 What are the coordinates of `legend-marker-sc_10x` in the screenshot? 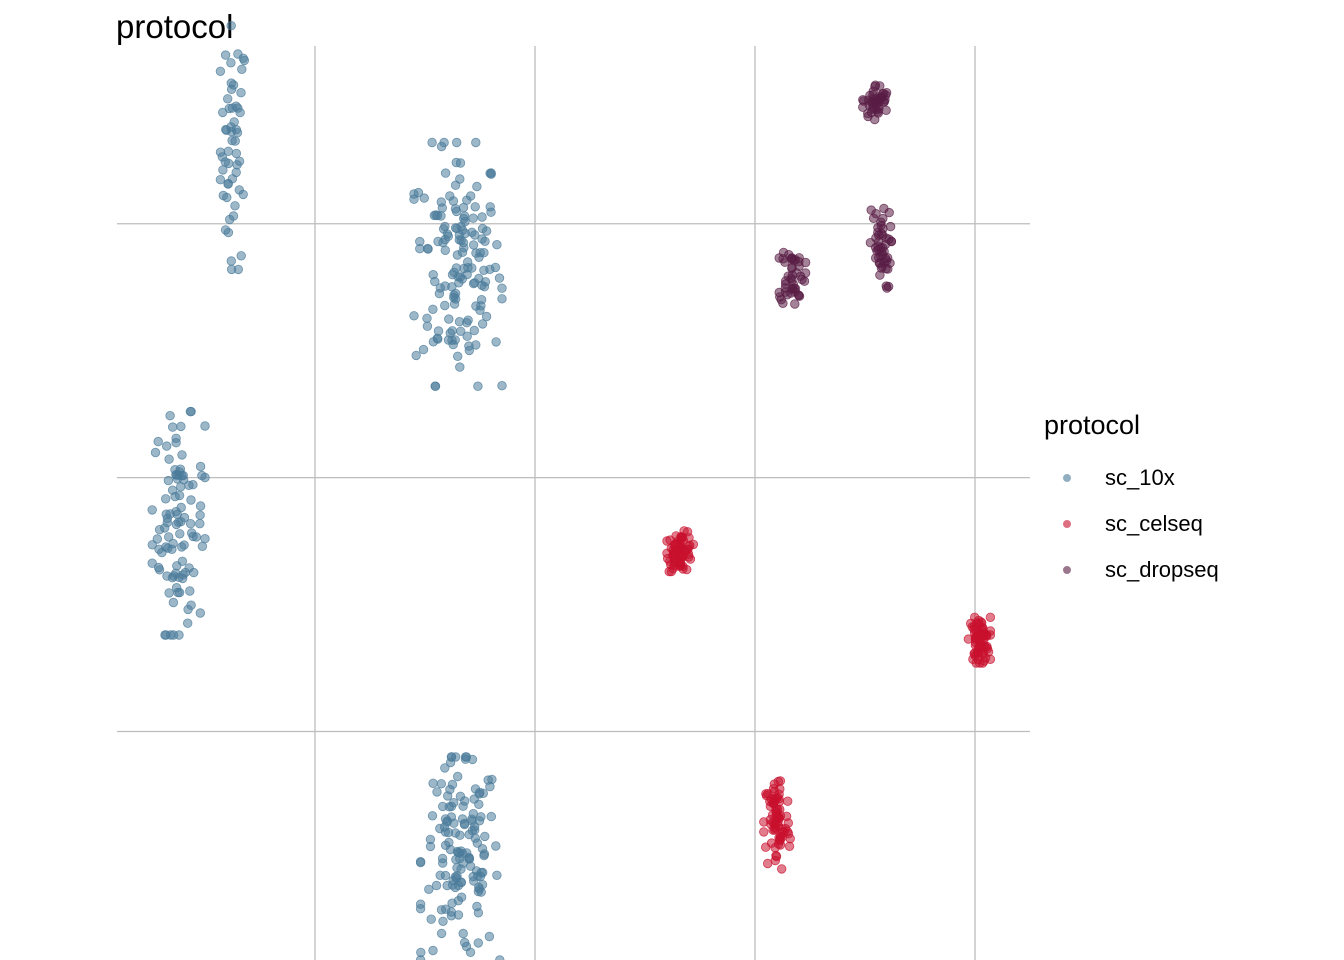 It's located at (1067, 478).